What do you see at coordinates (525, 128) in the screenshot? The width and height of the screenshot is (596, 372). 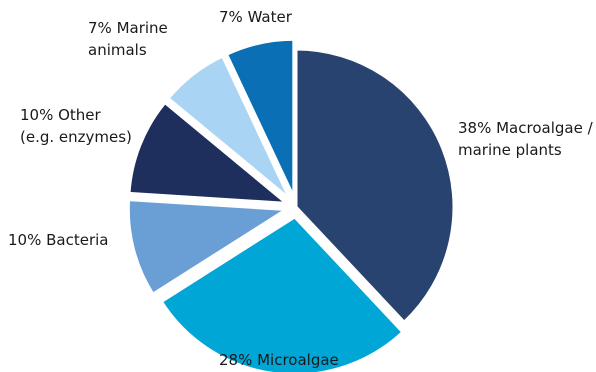 I see `label-macroalgae-line-1: 38% Macroalgae /` at bounding box center [525, 128].